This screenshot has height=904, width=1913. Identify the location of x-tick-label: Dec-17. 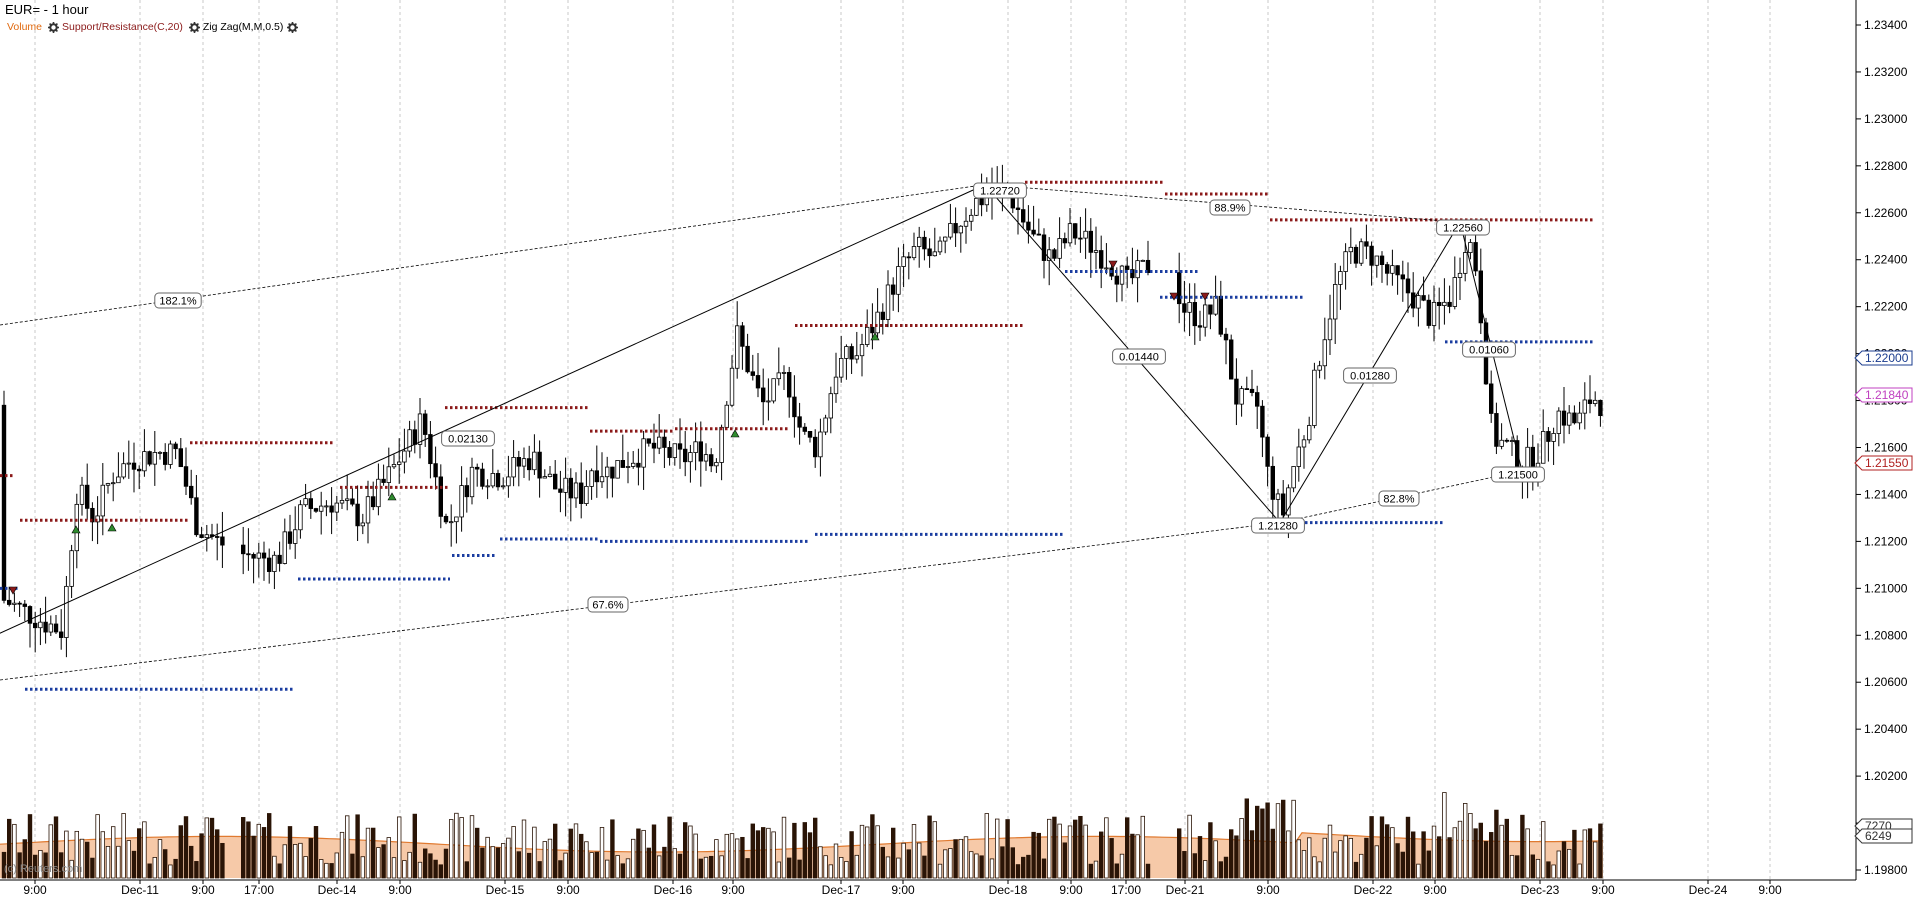
(841, 890).